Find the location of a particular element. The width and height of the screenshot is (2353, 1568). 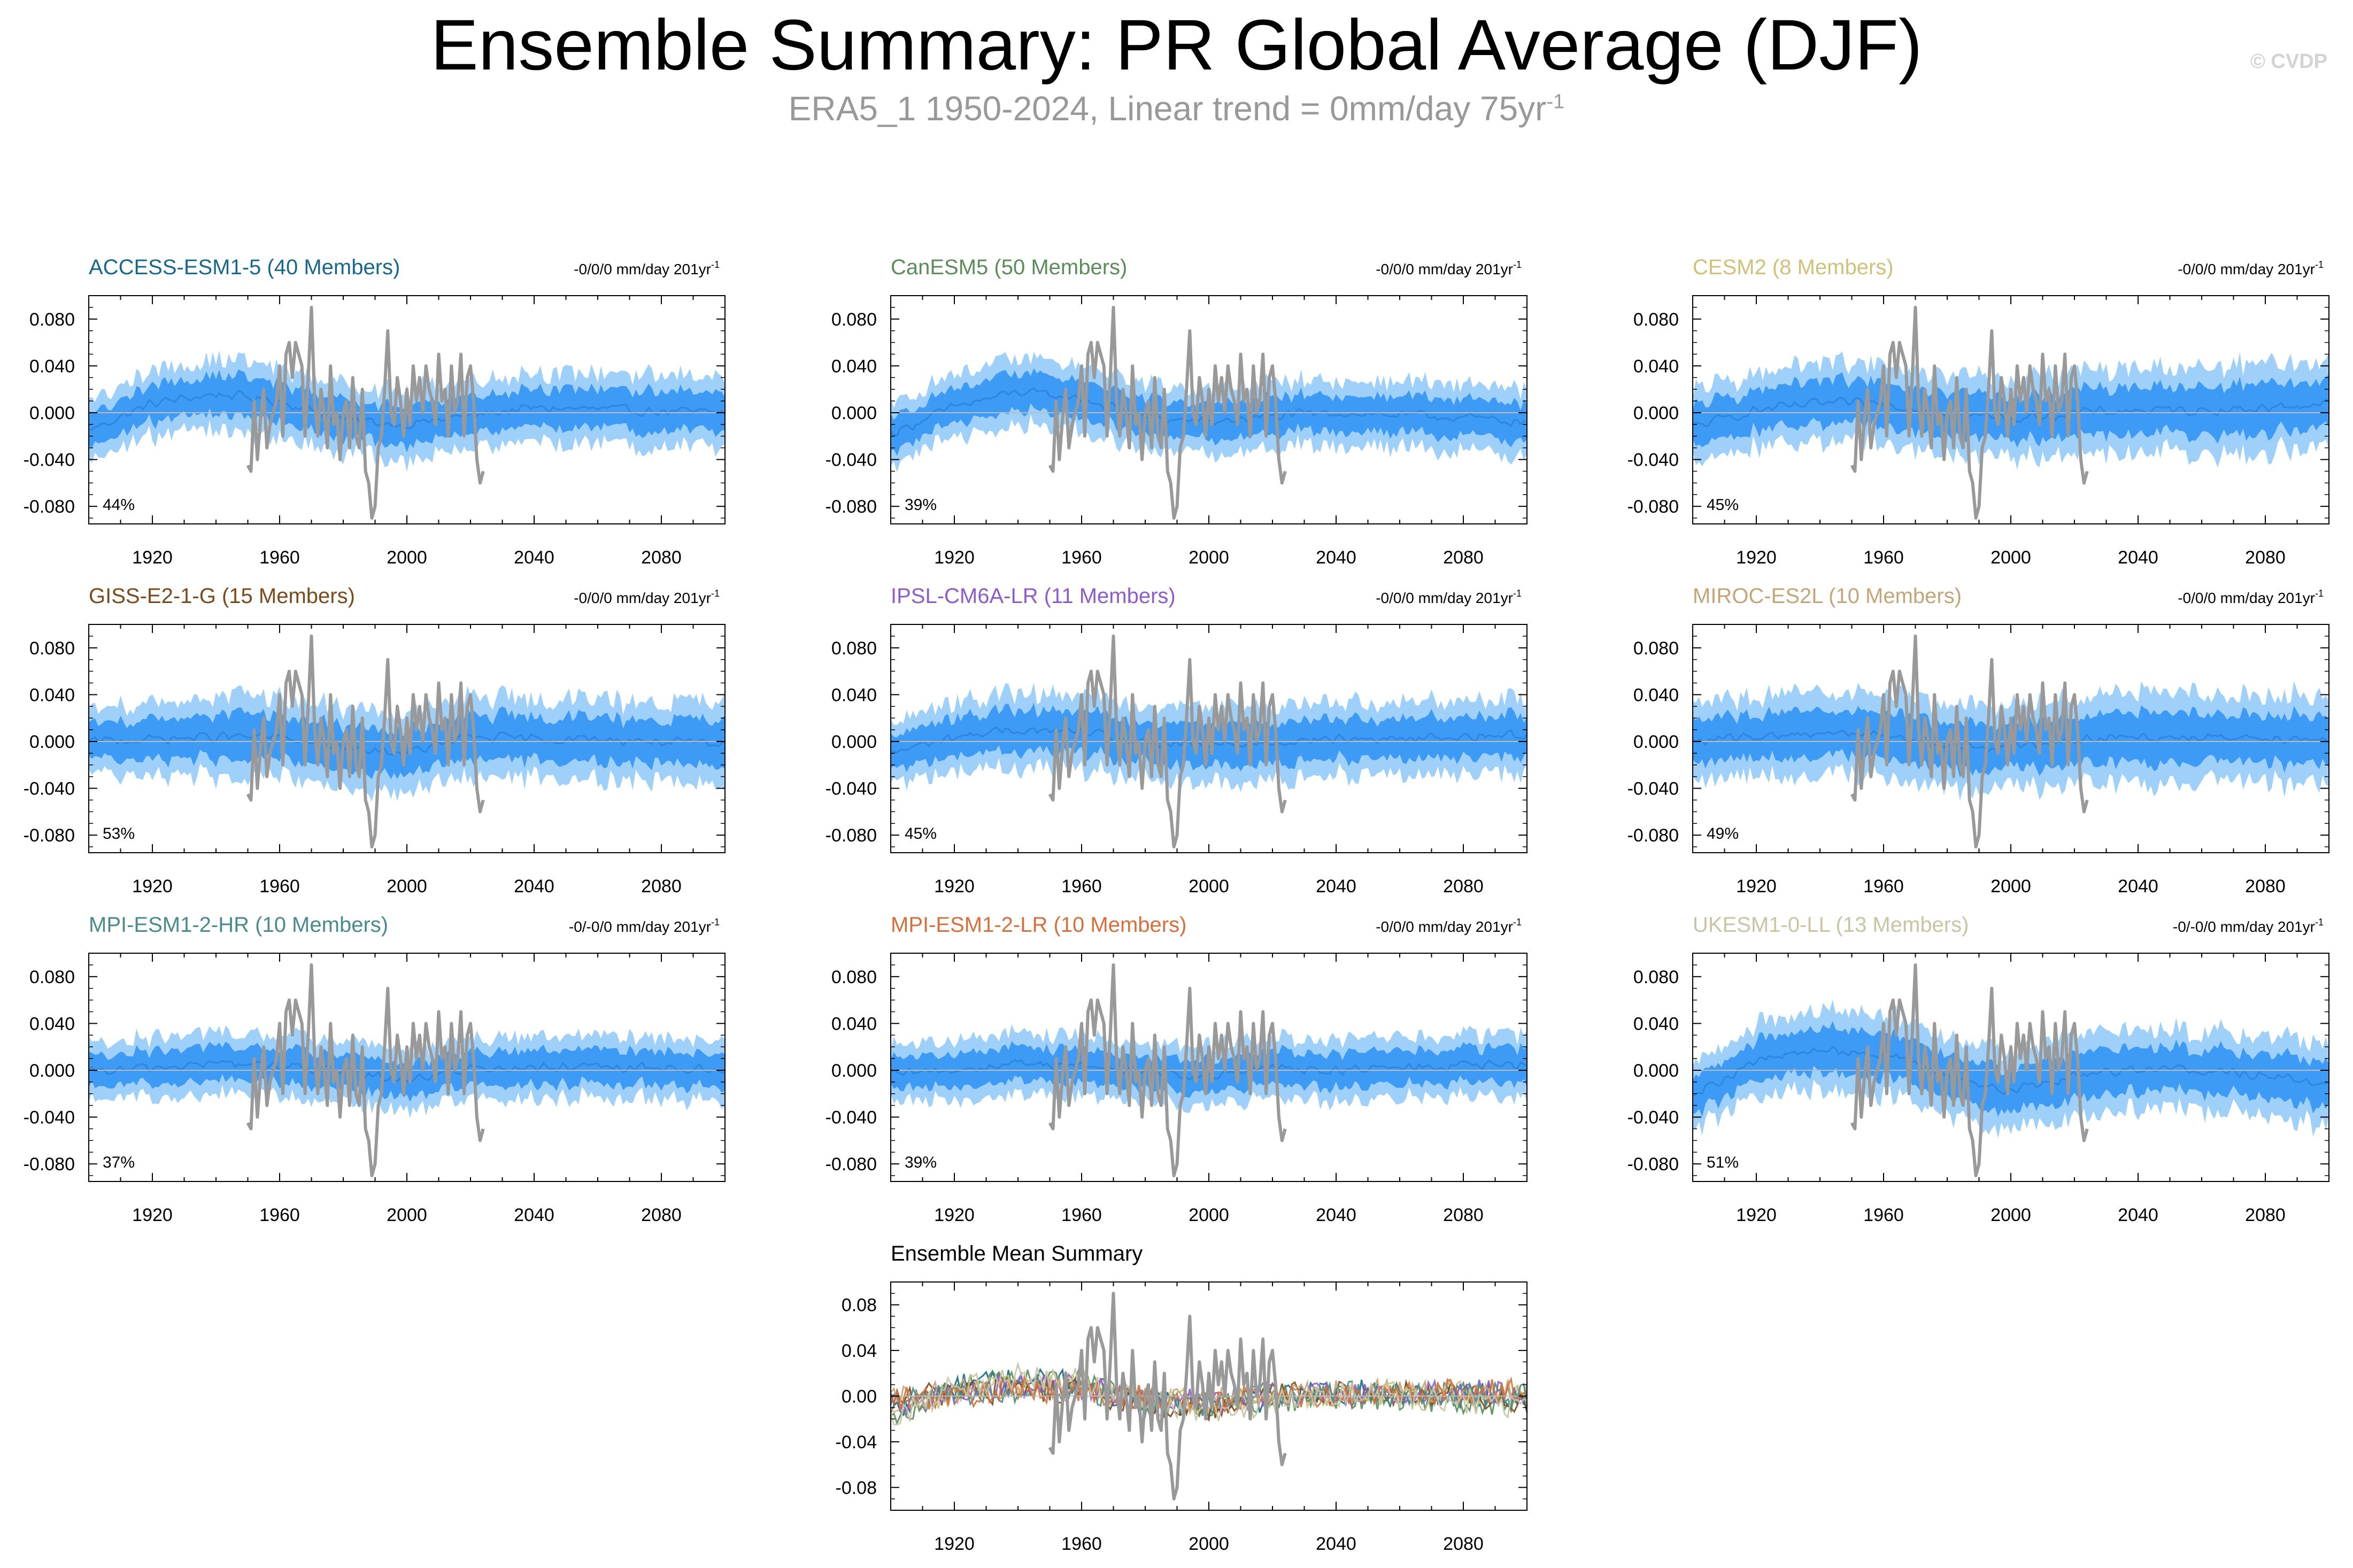

panel-title-mpihr: MPI-ESM1-2-HR (10 Members) is located at coordinates (238, 925).